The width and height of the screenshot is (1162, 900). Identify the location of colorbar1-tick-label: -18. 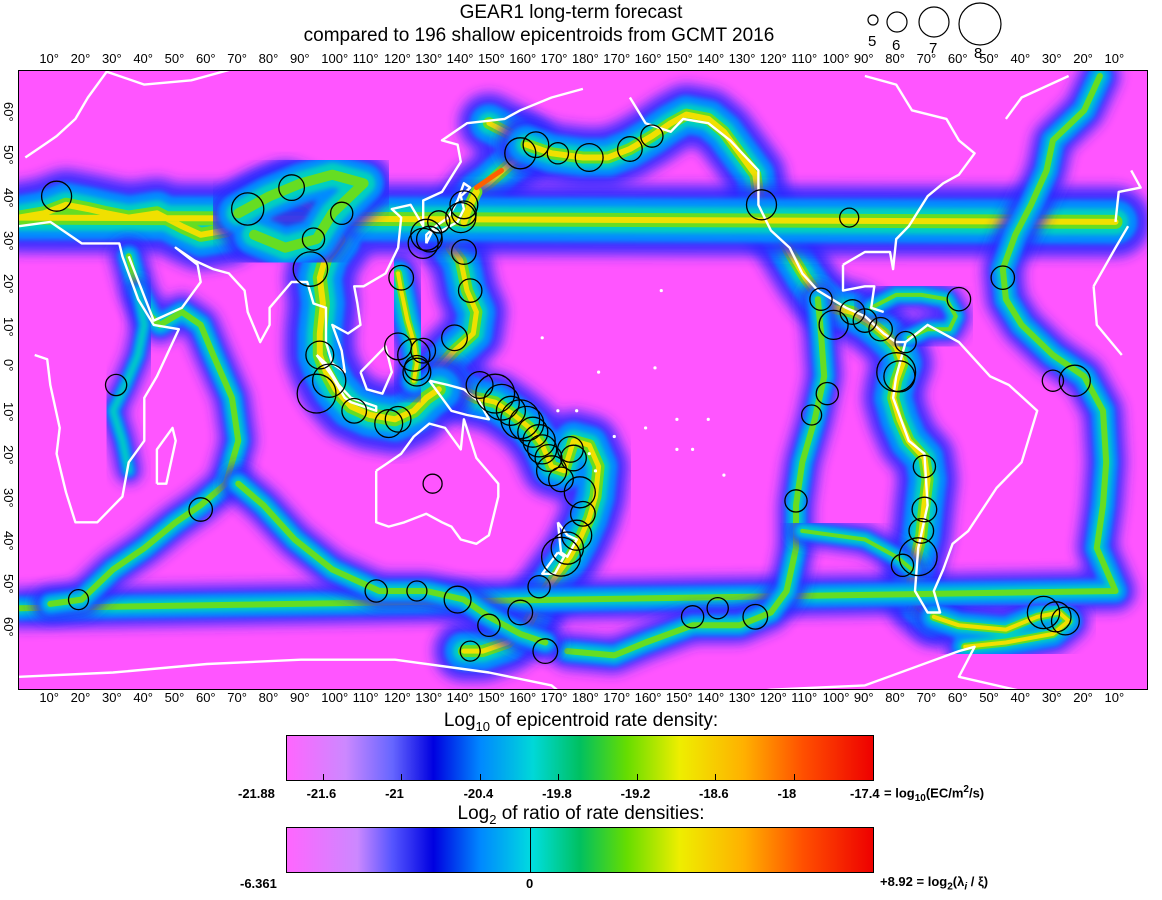
(787, 793).